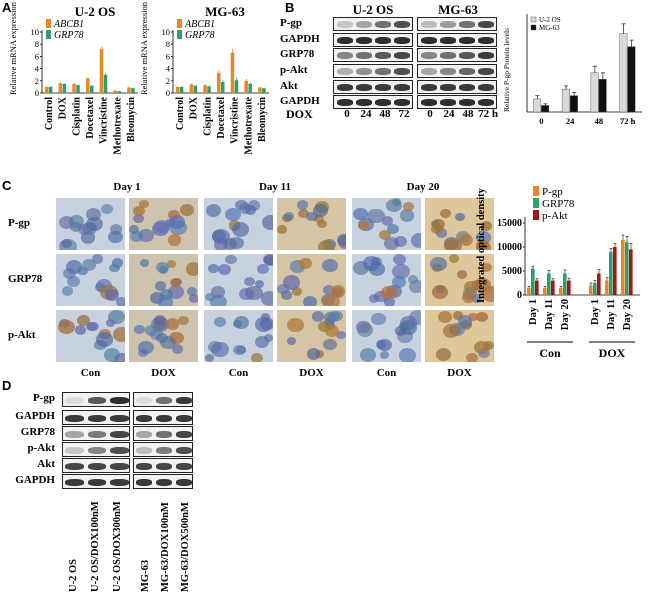 This screenshot has height=593, width=650. I want to click on chart-c-ytick-label: 5000, so click(512, 271).